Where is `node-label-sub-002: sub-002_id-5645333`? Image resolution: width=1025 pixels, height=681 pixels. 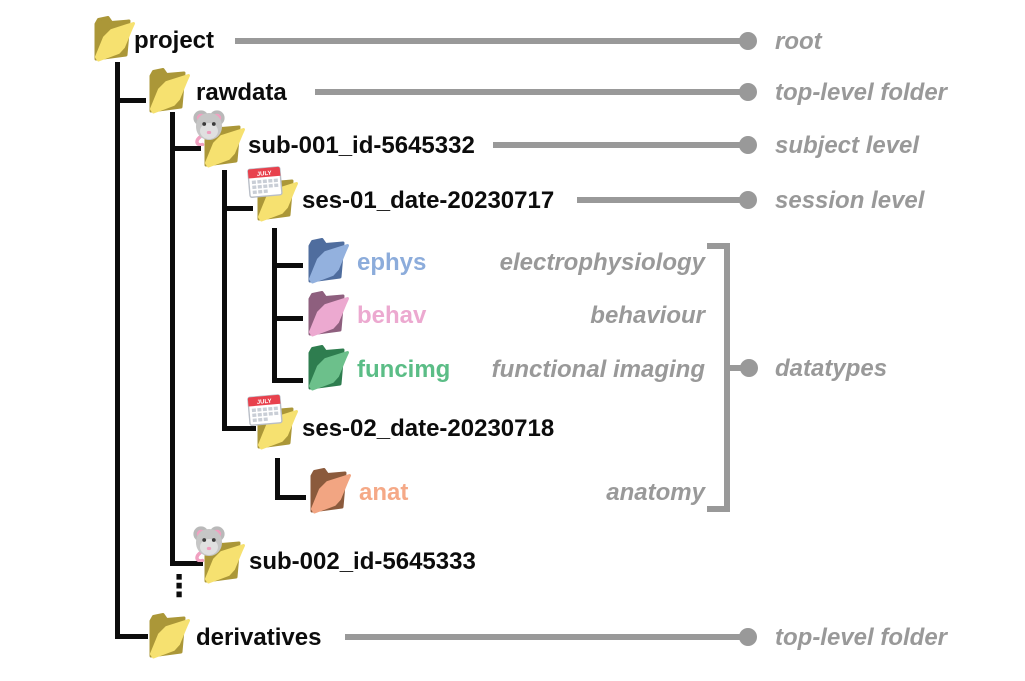
node-label-sub-002: sub-002_id-5645333 is located at coordinates (362, 561).